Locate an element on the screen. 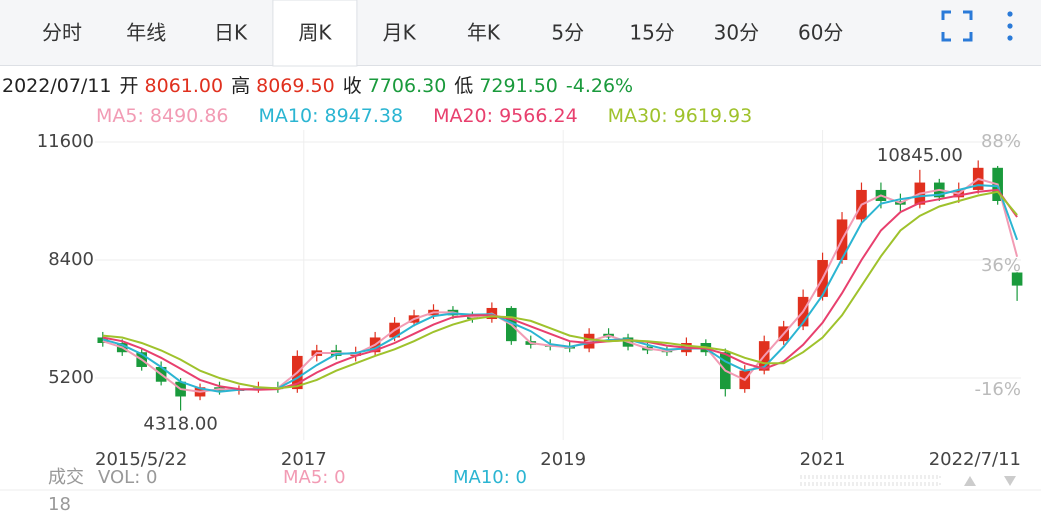  more-icon is located at coordinates (1010, 26).